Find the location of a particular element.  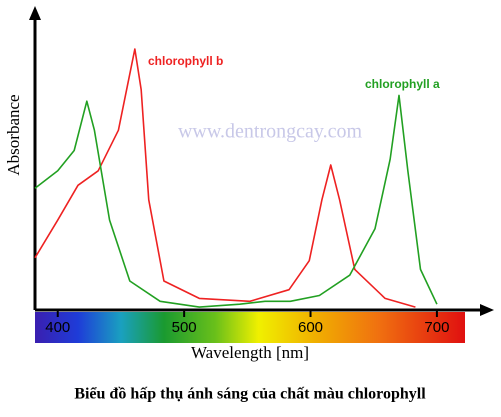

x-tick-label: 700 is located at coordinates (436, 327).